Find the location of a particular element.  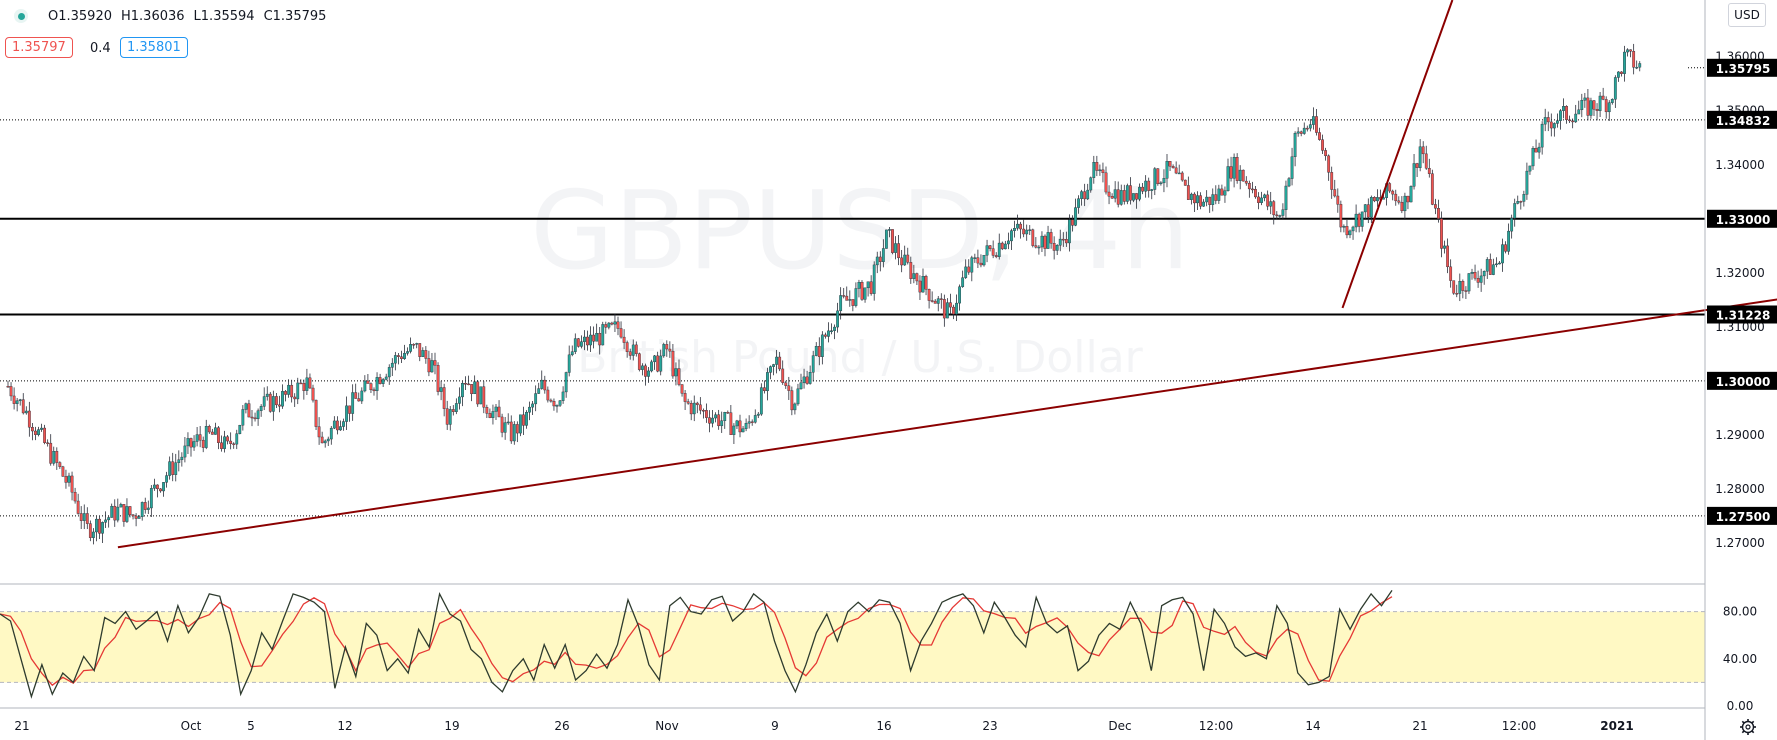

buy-price-button: 1.35801 is located at coordinates (154, 47).